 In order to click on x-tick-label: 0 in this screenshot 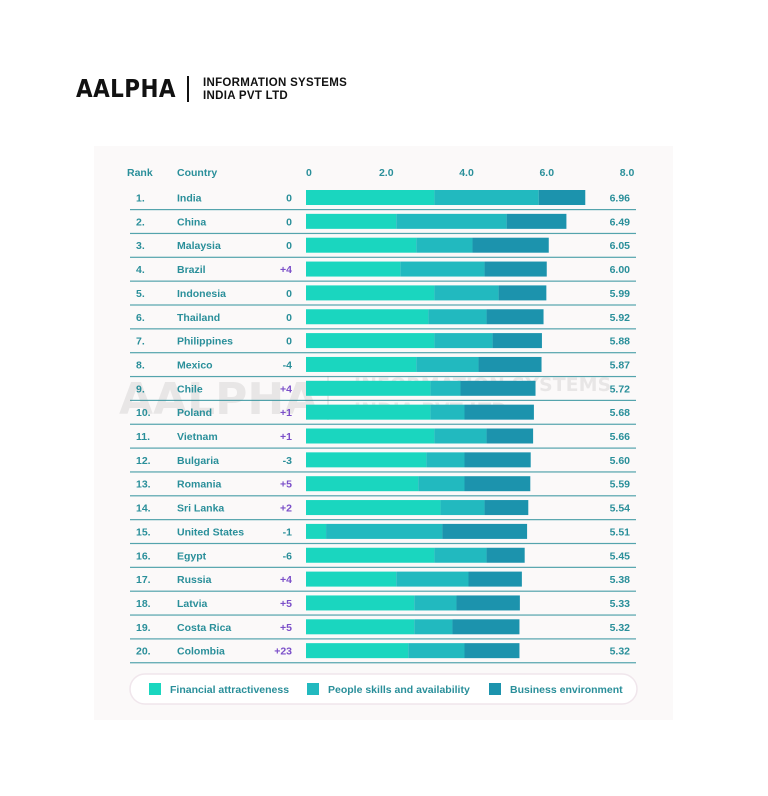, I will do `click(309, 173)`.